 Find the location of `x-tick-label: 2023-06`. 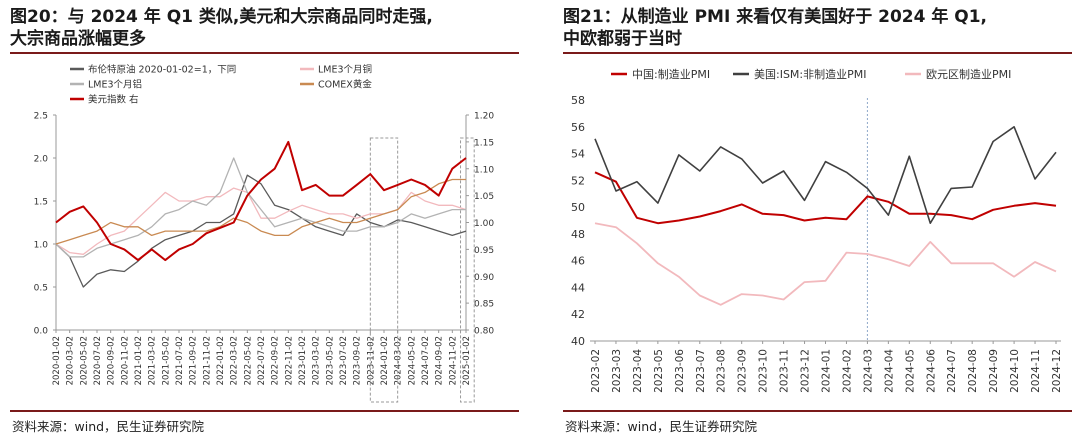

x-tick-label: 2023-06 is located at coordinates (680, 371).